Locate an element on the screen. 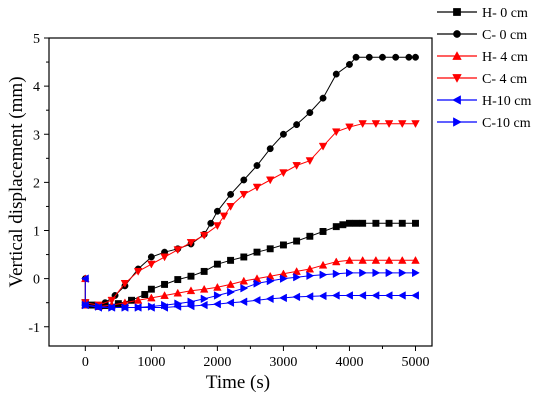 The image size is (550, 401). legend-item: H-10 cm is located at coordinates (484, 101).